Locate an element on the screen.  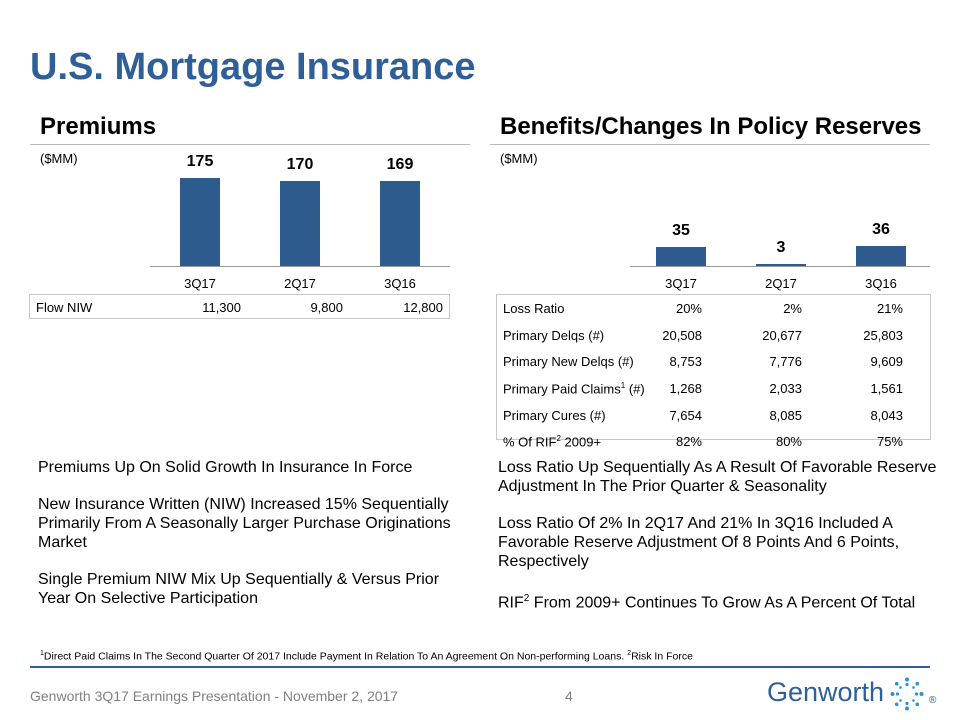
premiums-bar-3q17 is located at coordinates (200, 222).